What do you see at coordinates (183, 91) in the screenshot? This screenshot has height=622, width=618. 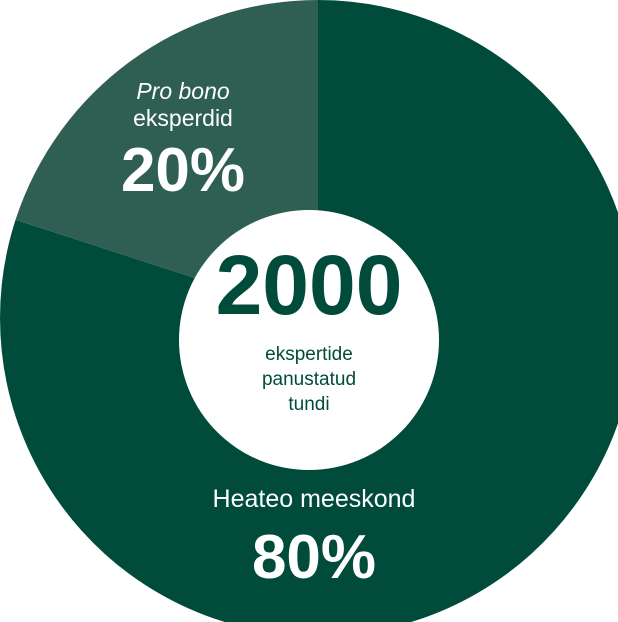 I see `slice-label-italic: Pro bono` at bounding box center [183, 91].